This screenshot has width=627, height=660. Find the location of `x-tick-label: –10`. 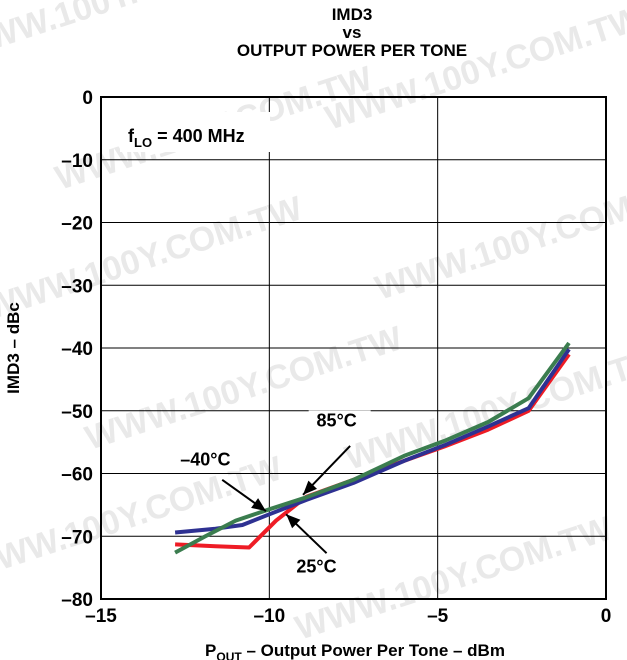

x-tick-label: –10 is located at coordinates (269, 616).